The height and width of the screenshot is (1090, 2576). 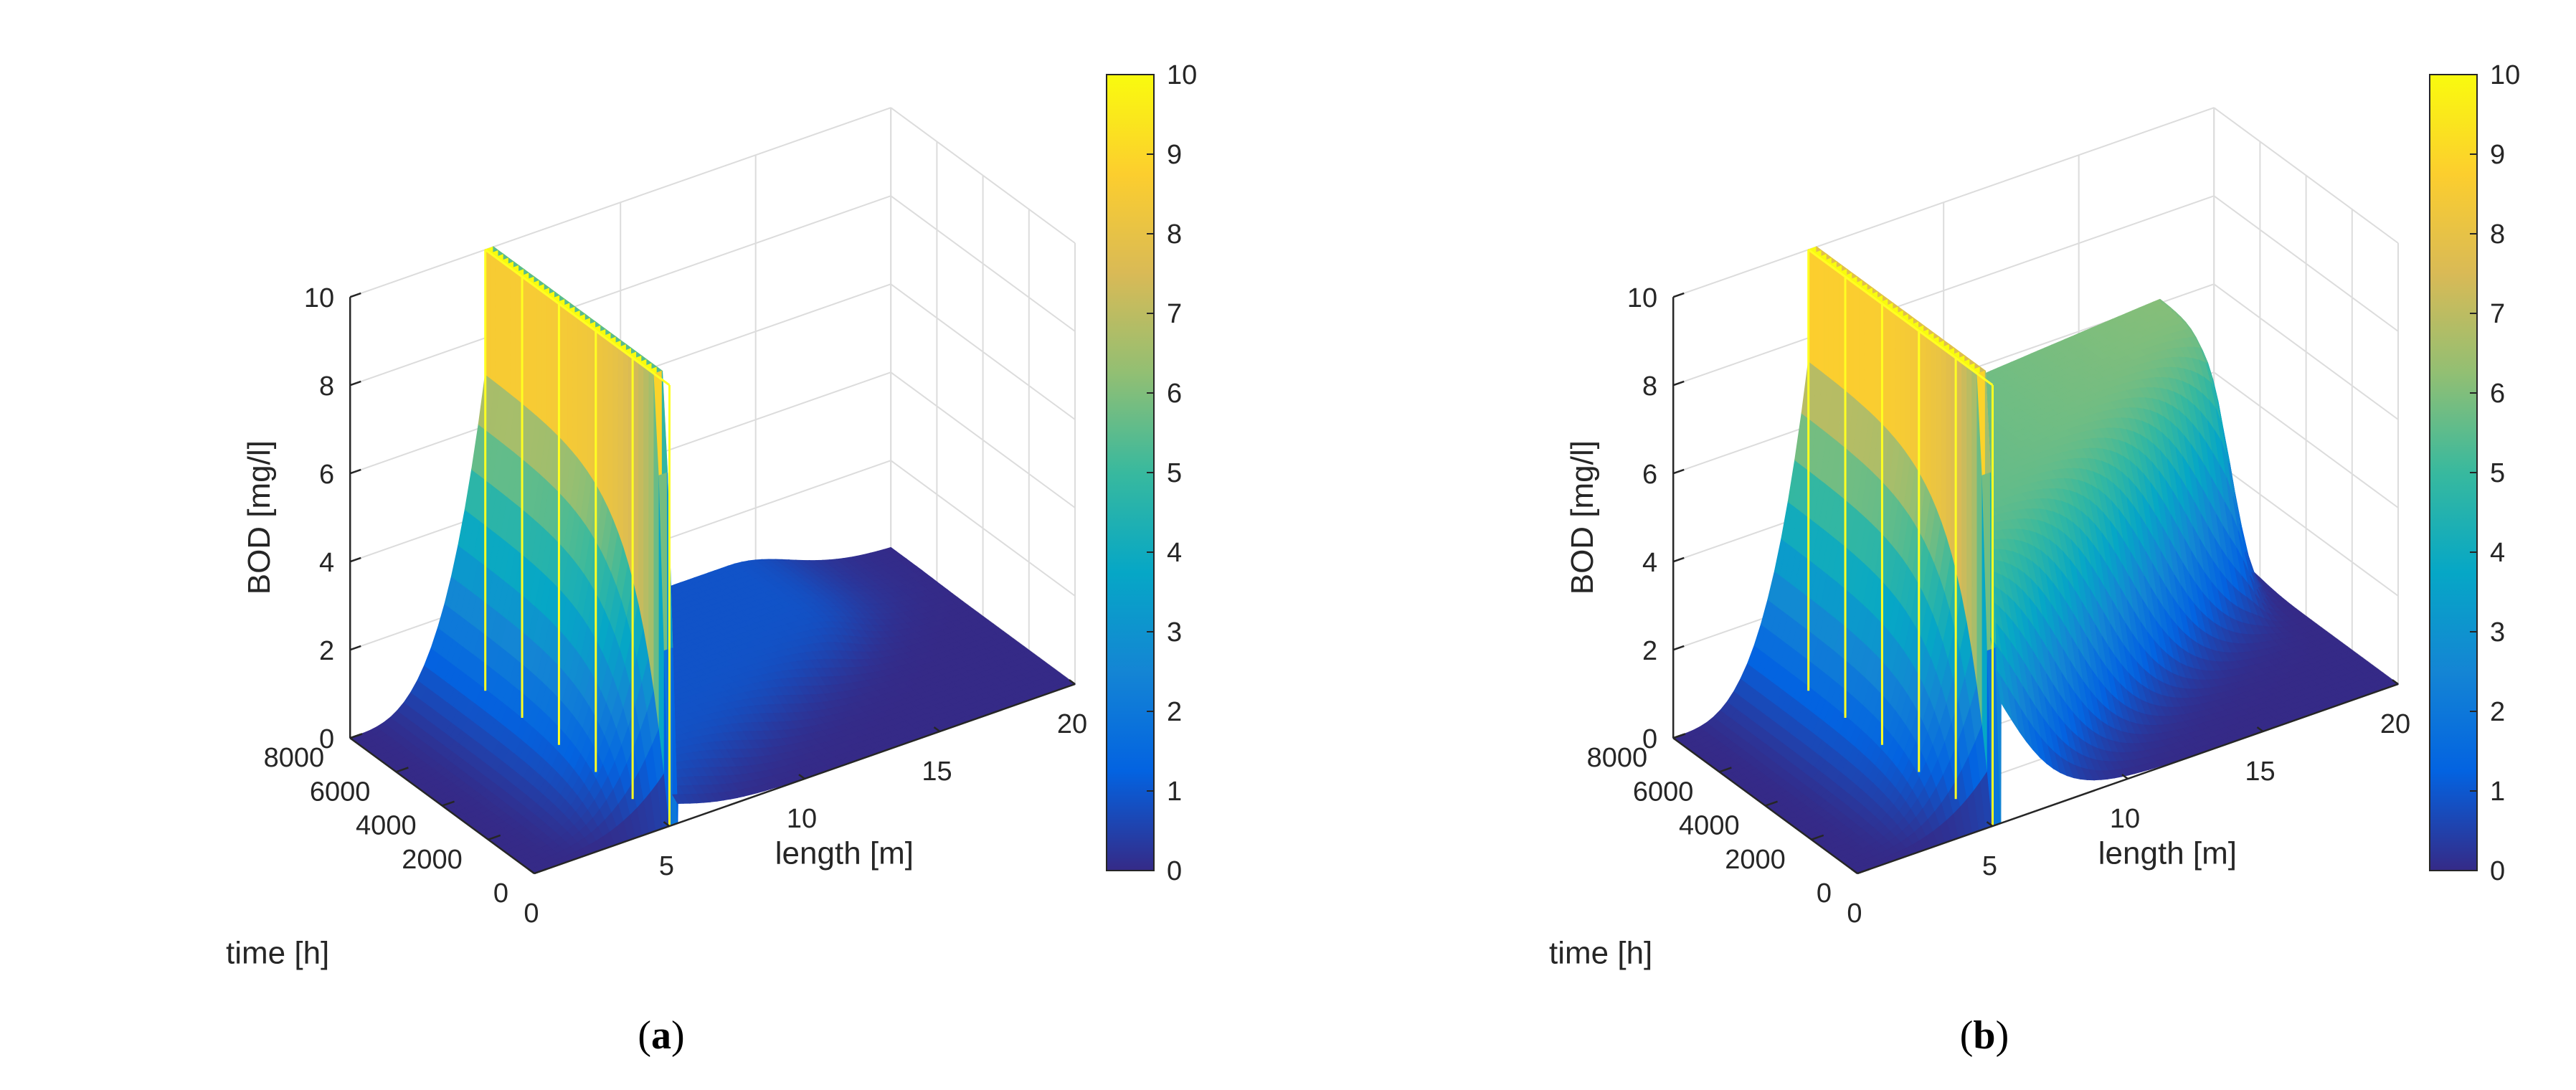 I want to click on colorbar-tick-label: 7, so click(x=1174, y=314).